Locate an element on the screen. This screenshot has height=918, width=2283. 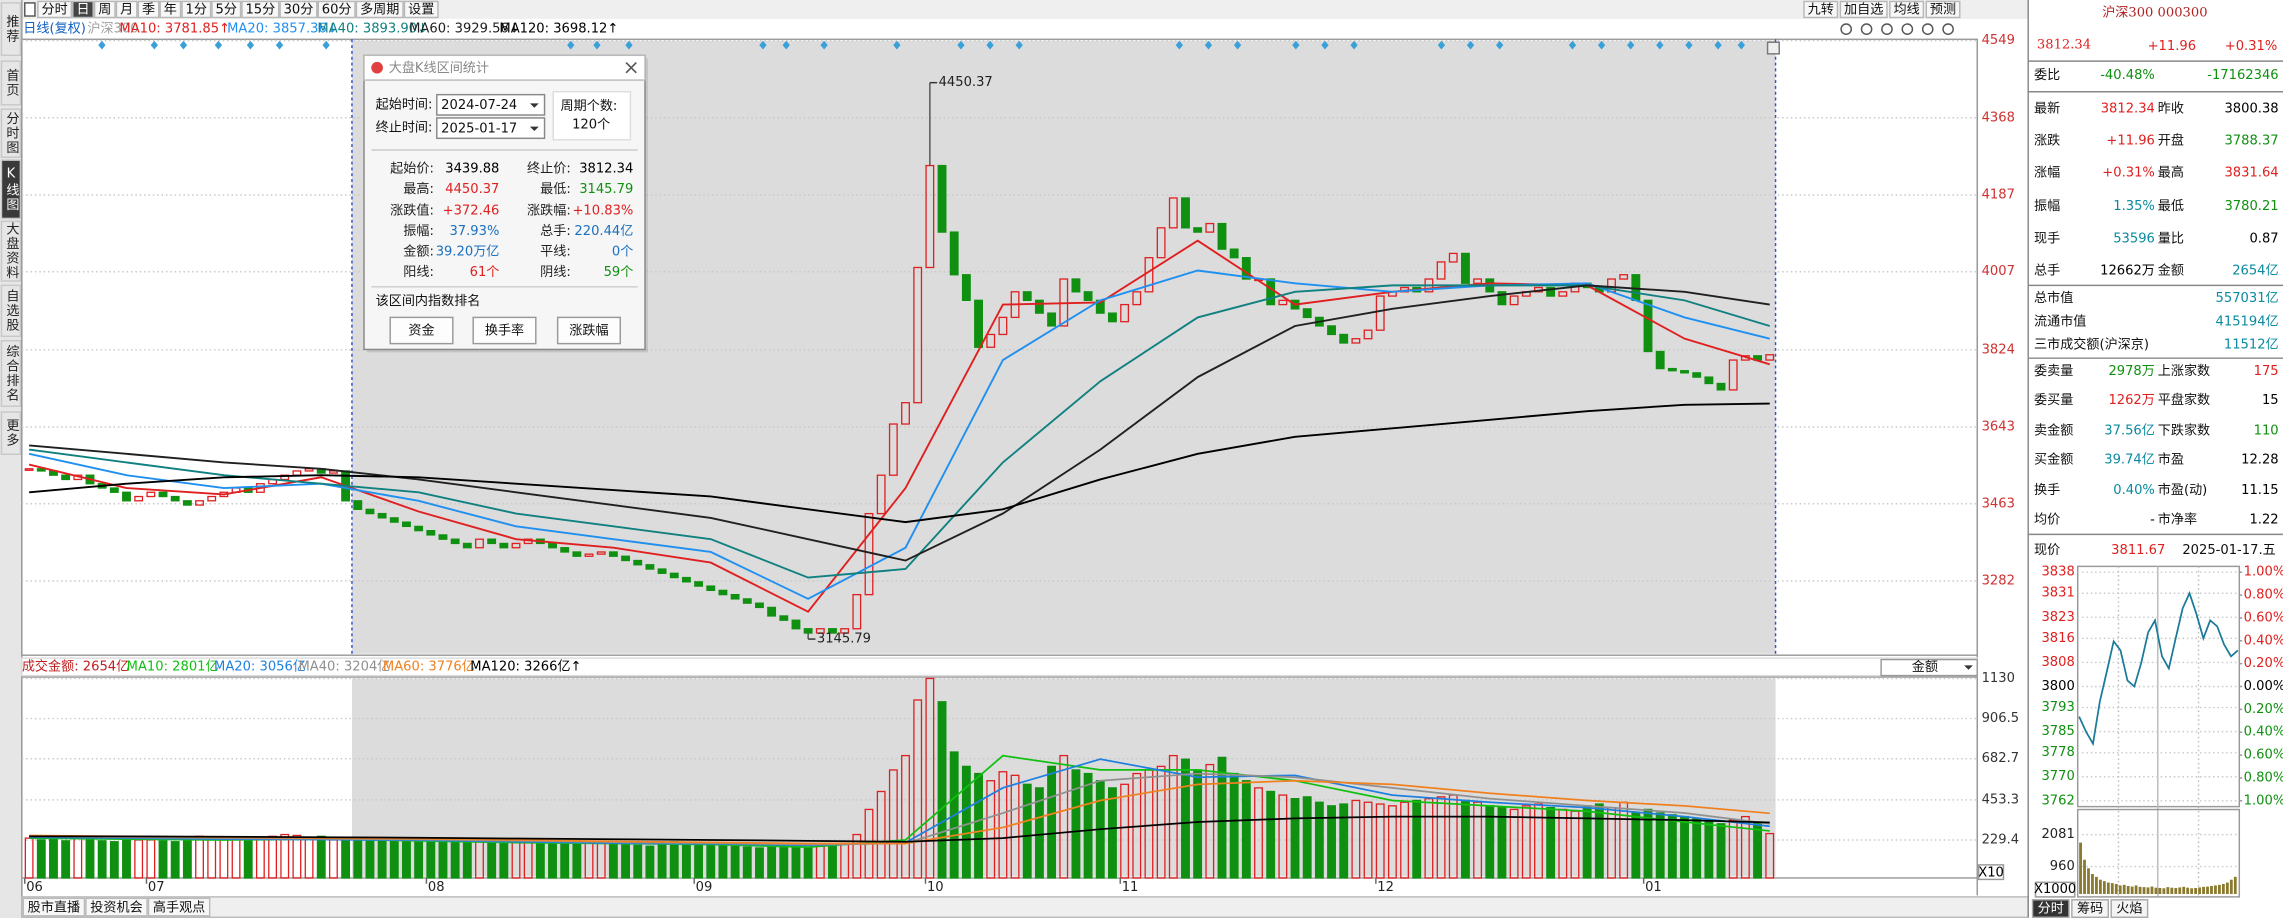
toolbar-button-label: 60分 is located at coordinates (337, 10).